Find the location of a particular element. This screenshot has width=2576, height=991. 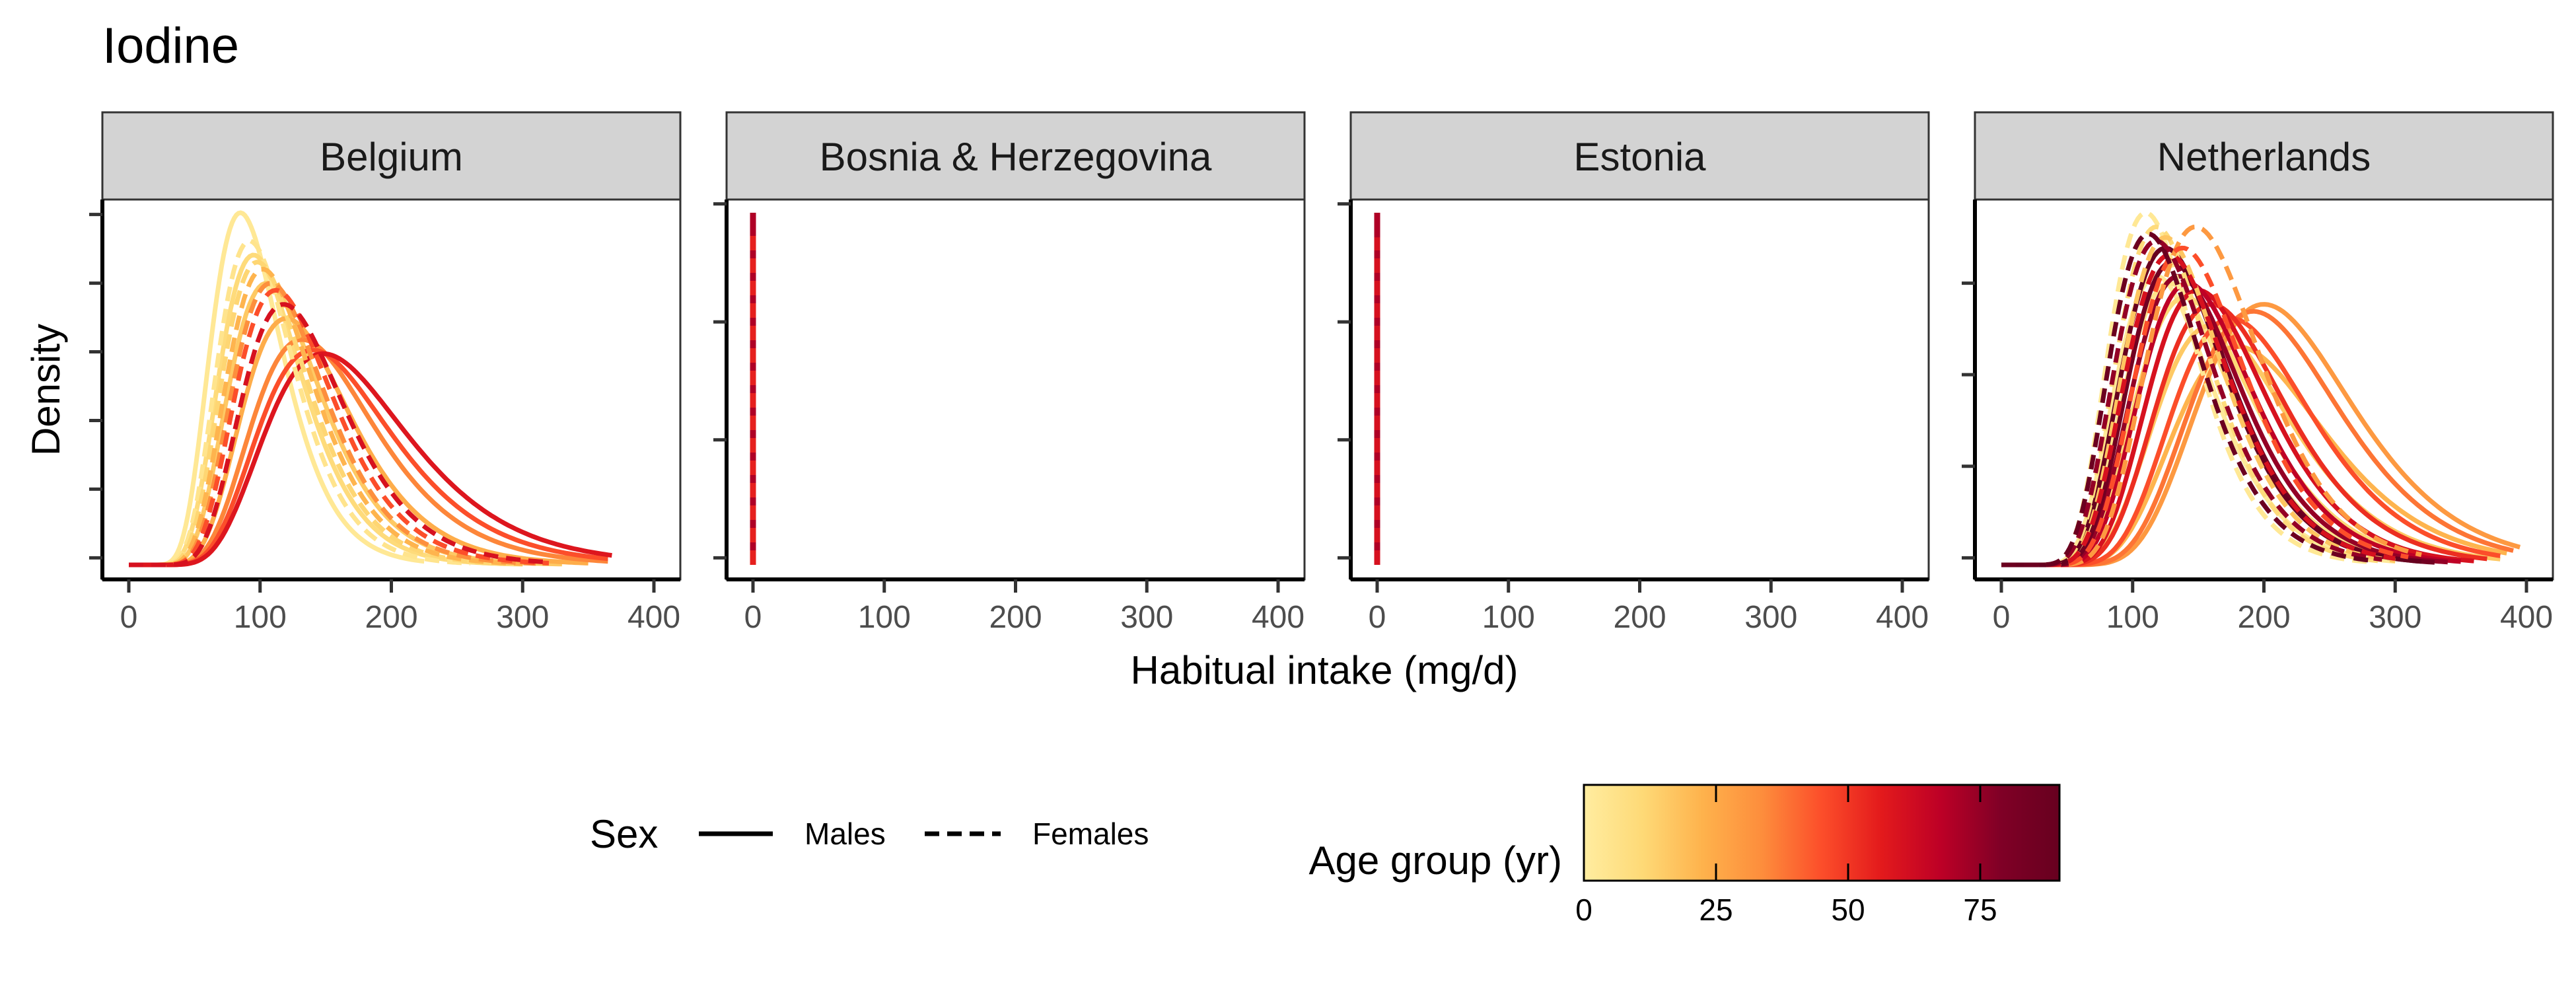

facet-strip-label: Estonia is located at coordinates (1640, 157).